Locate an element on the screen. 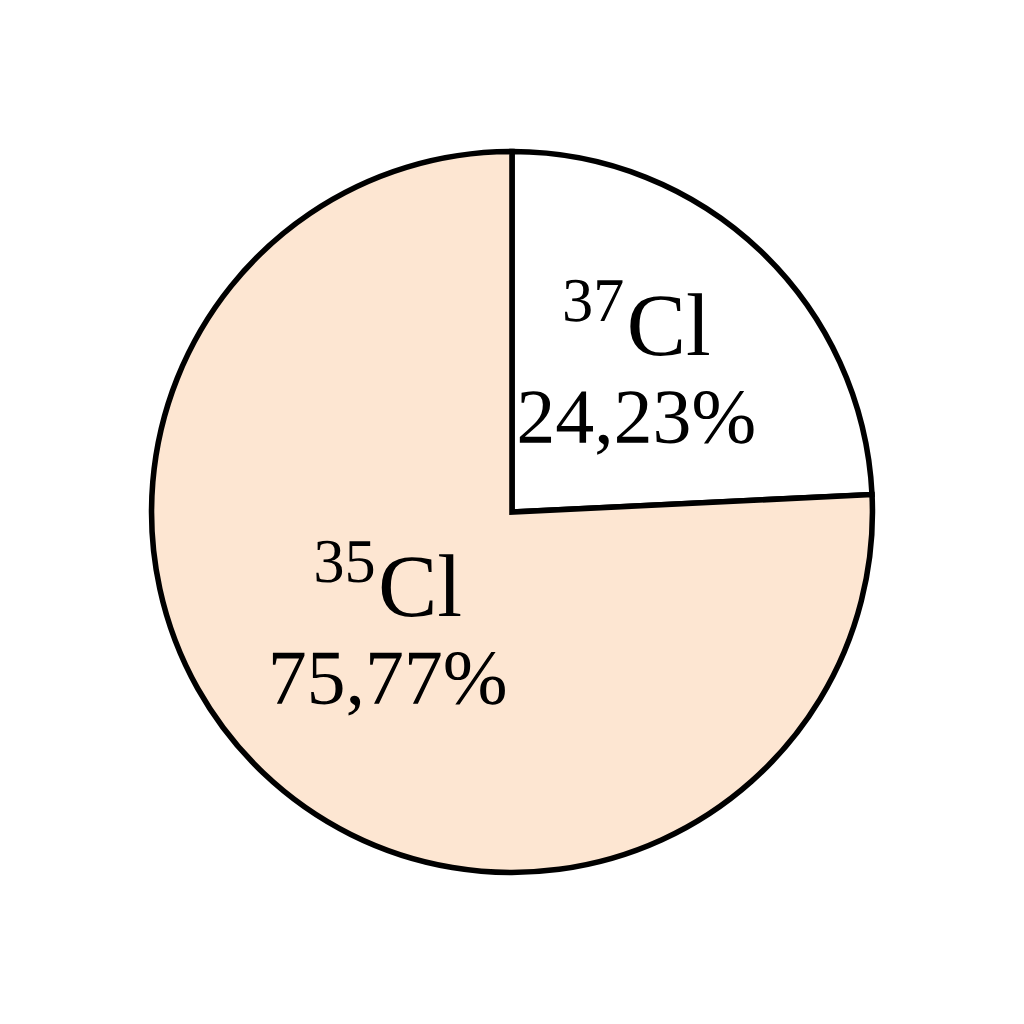 This screenshot has width=1024, height=1024. data-label: 24,23% is located at coordinates (636, 422).